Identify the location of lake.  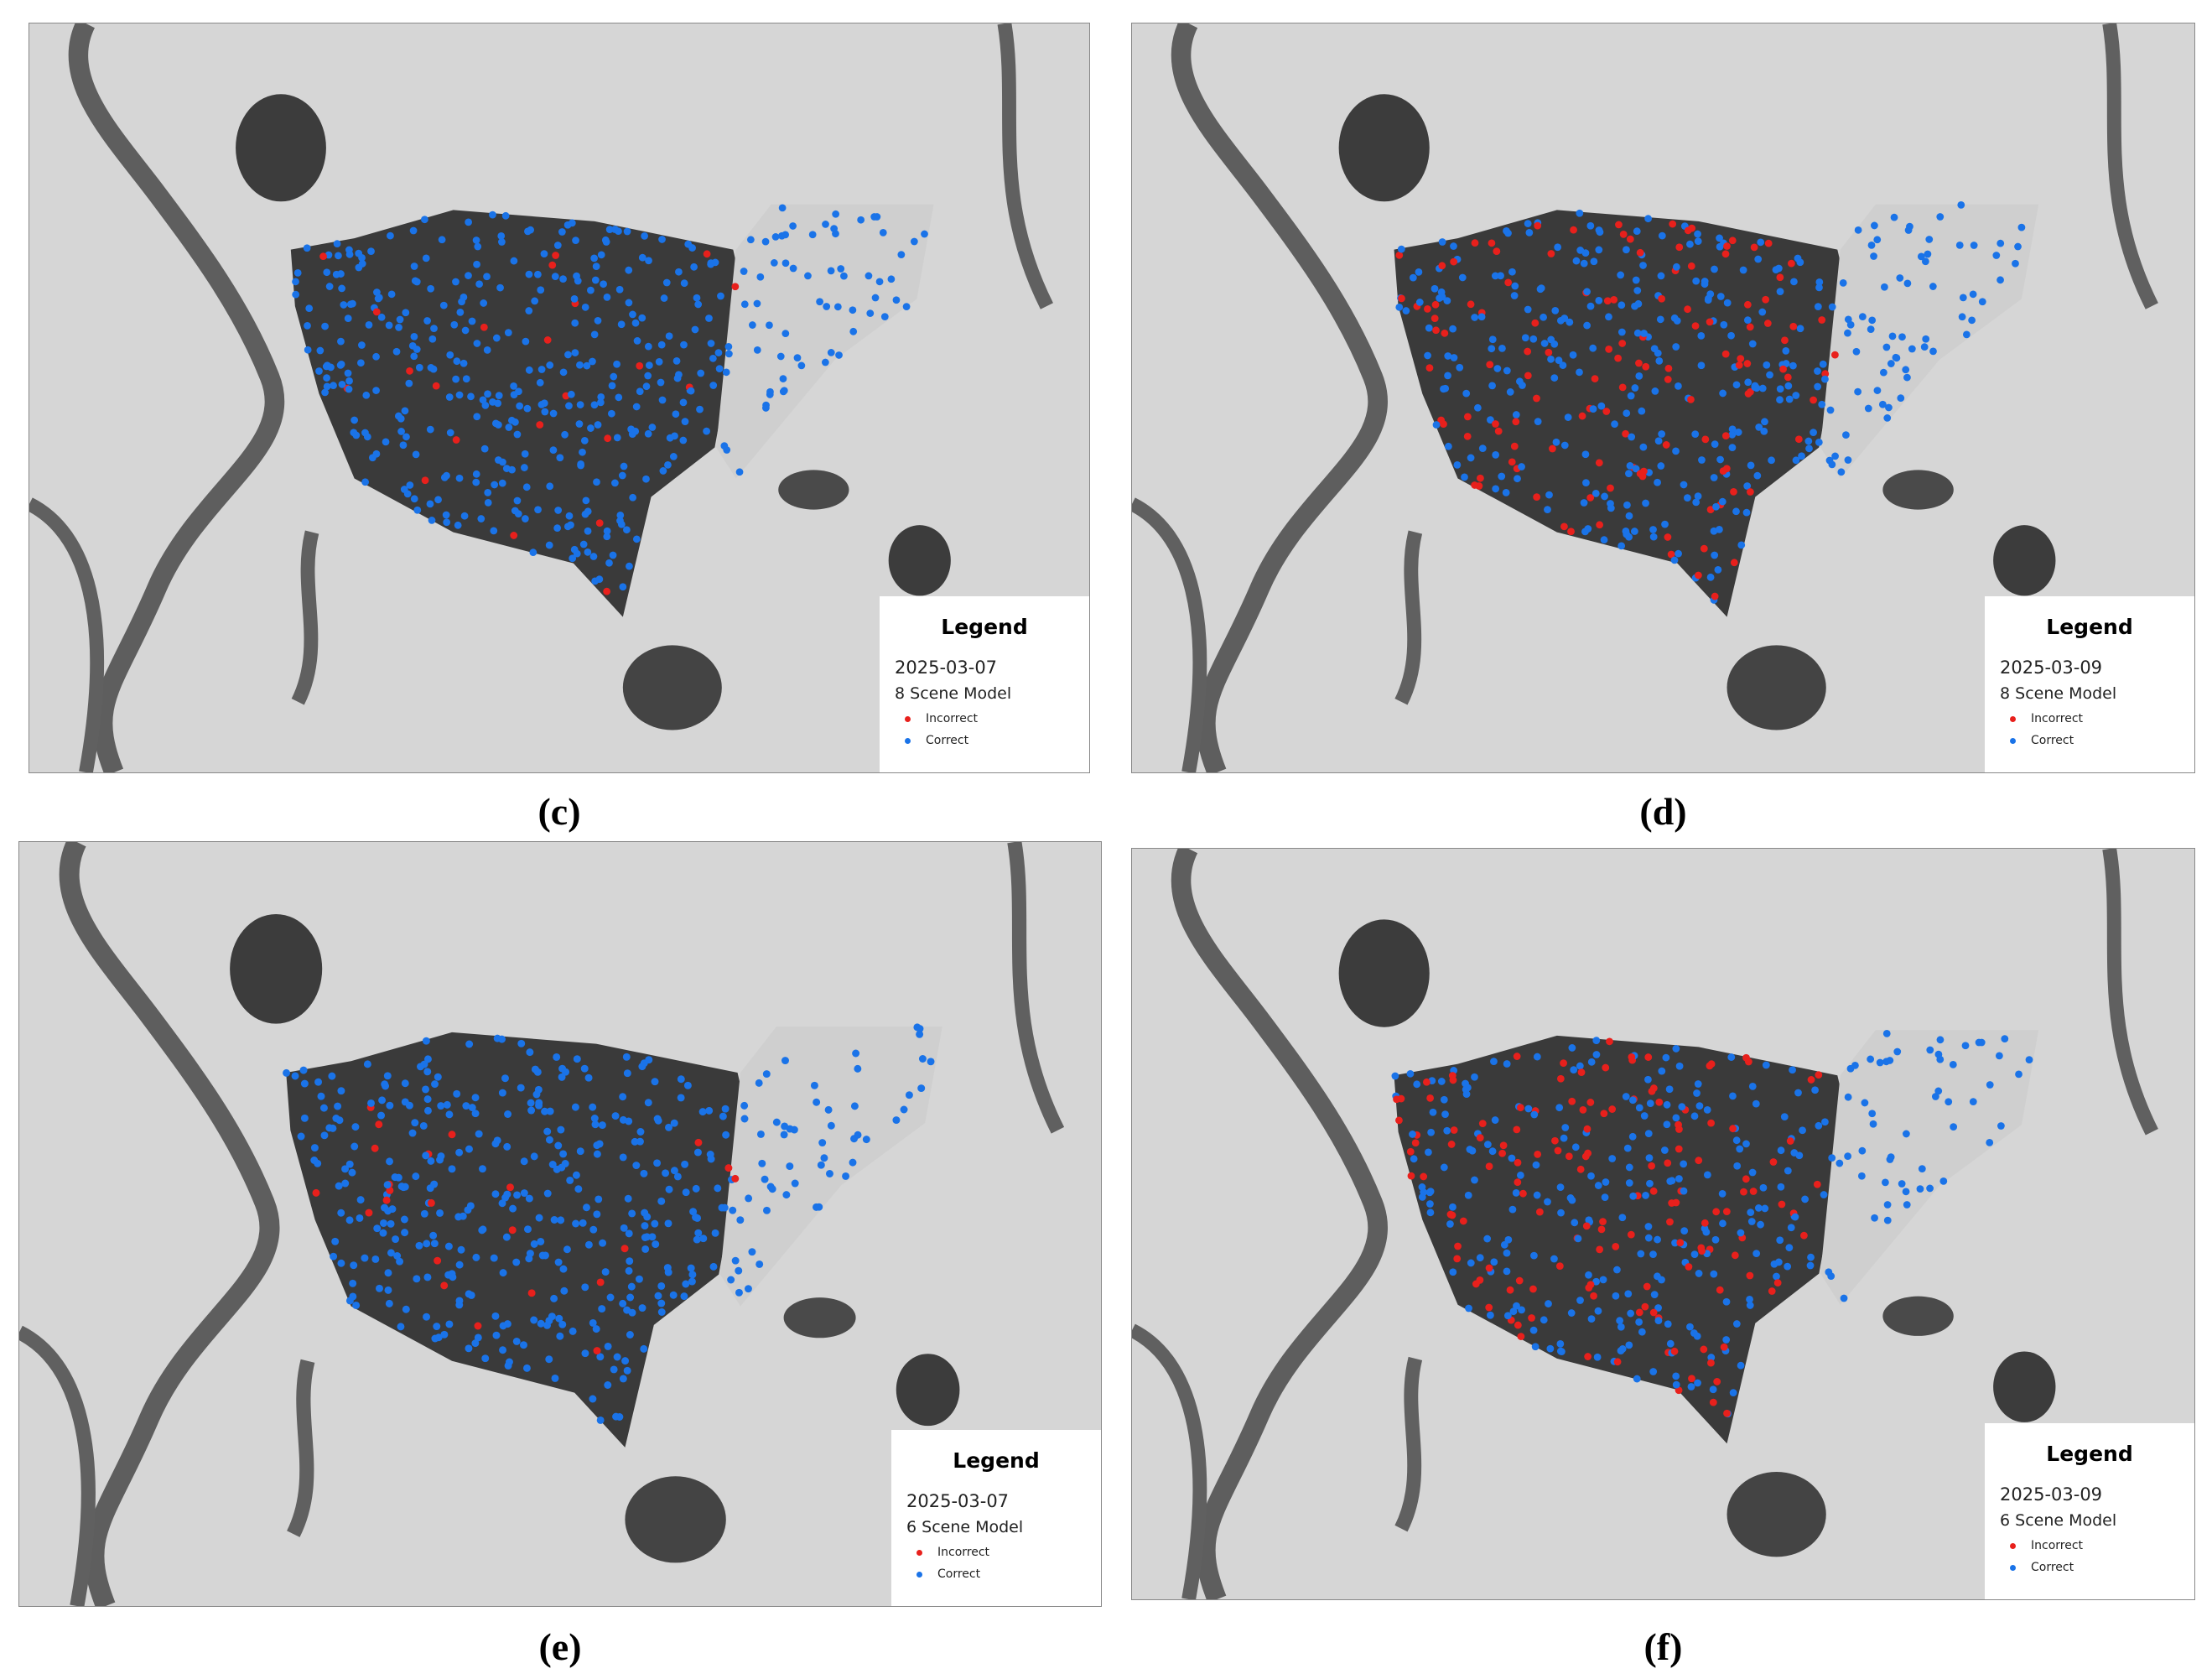
(281, 148).